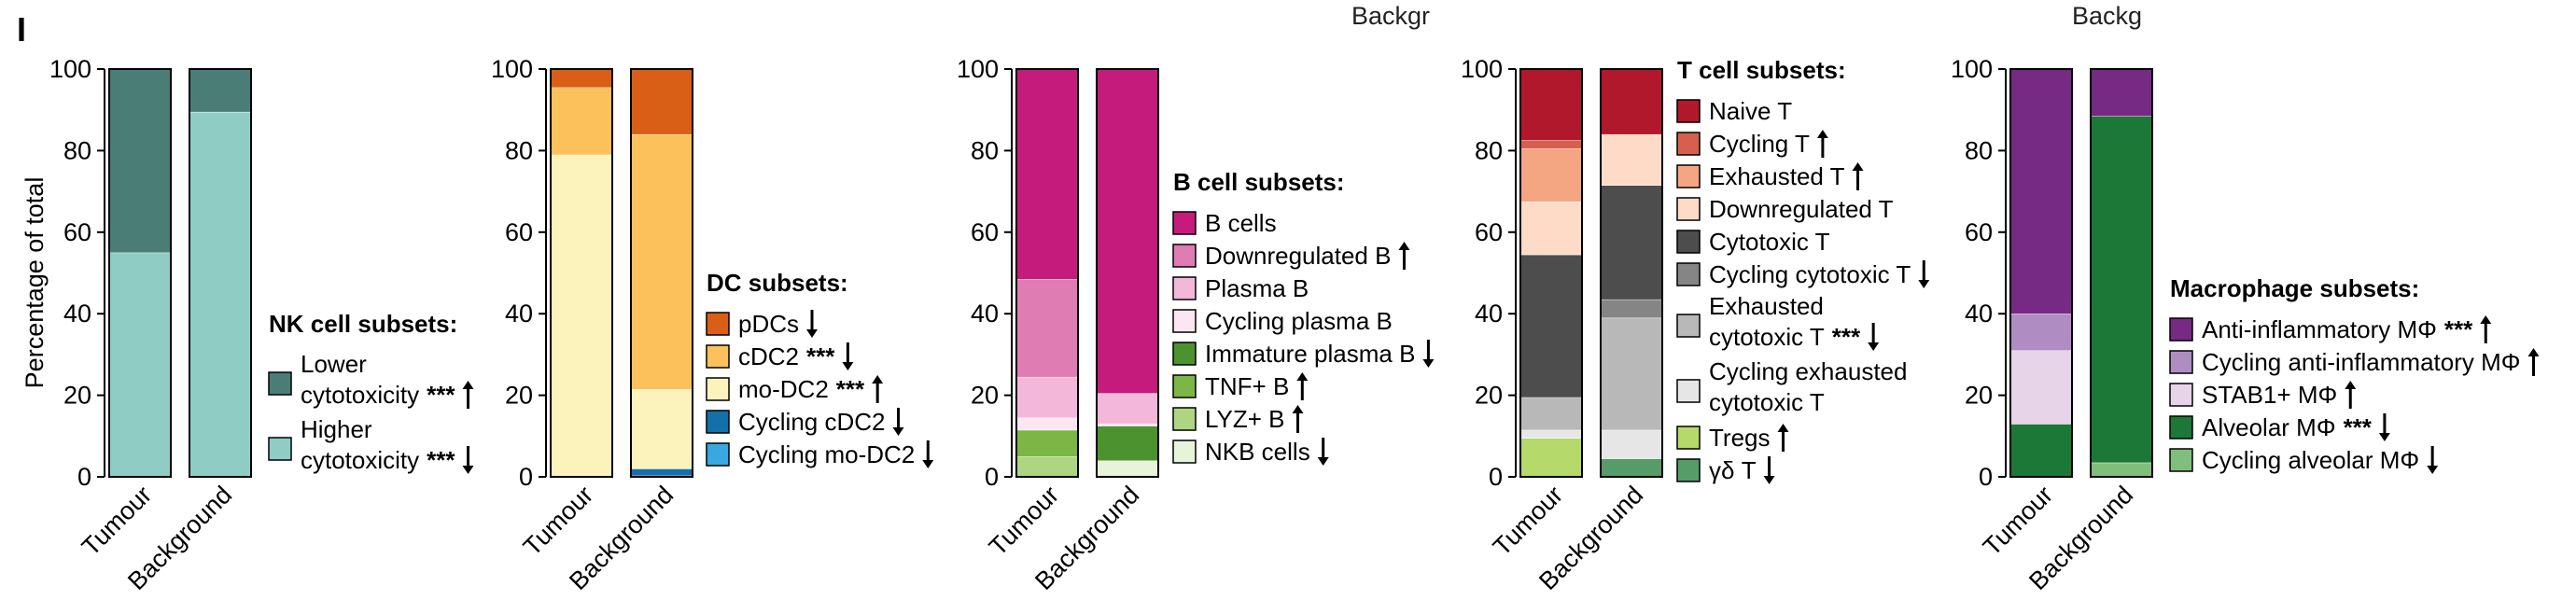 This screenshot has height=614, width=2576. I want to click on legend-label: Anti-inflammatory MΦ, so click(2319, 329).